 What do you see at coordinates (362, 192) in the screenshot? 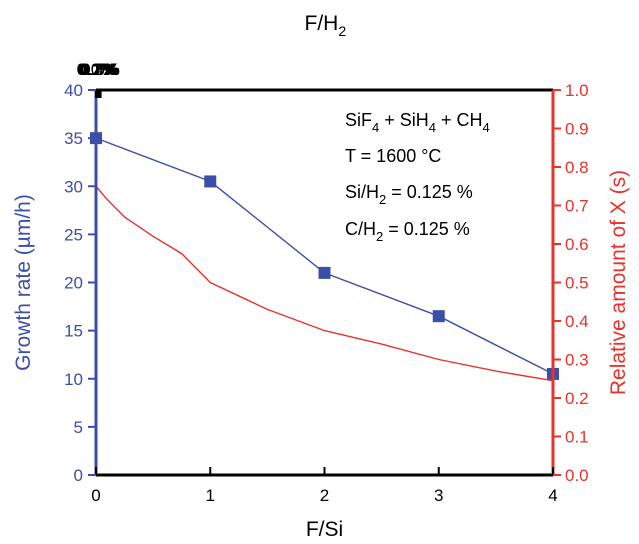
I see `annotation-line-2-seg-0: Si/H` at bounding box center [362, 192].